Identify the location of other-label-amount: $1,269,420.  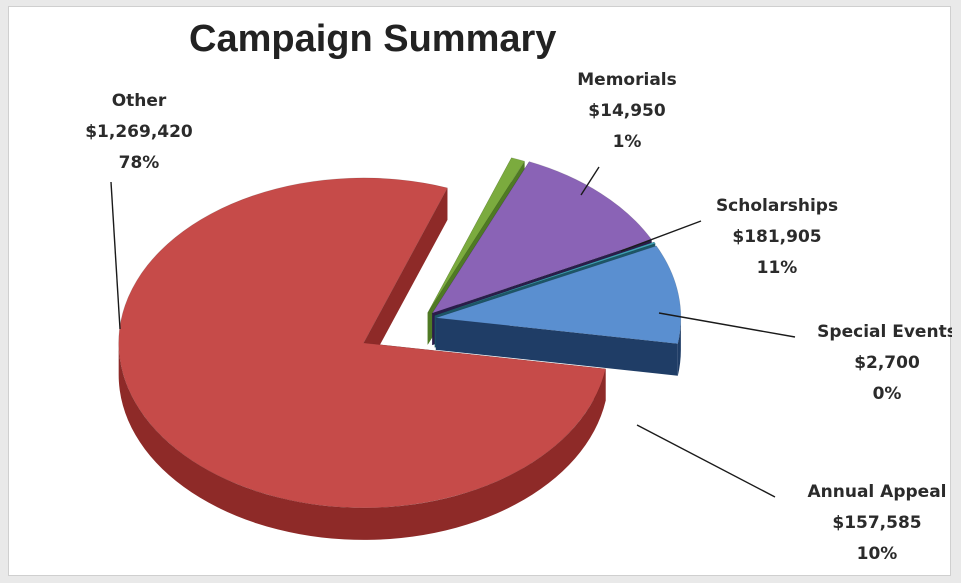
(139, 132).